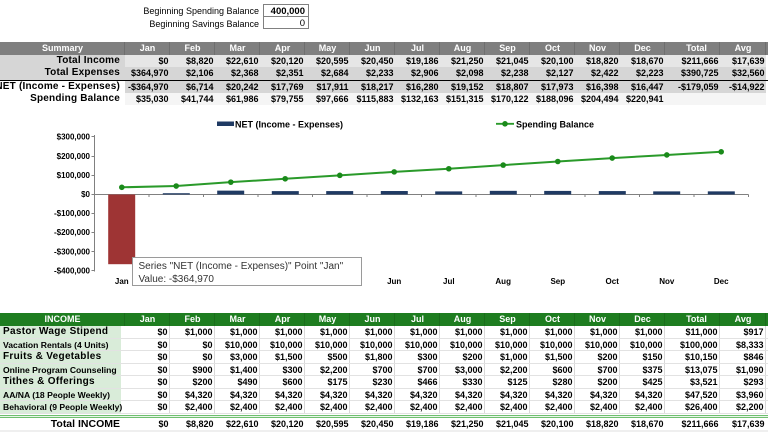 The height and width of the screenshot is (432, 768). Describe the element at coordinates (555, 125) in the screenshot. I see `svg-text: Spending Balance` at that location.